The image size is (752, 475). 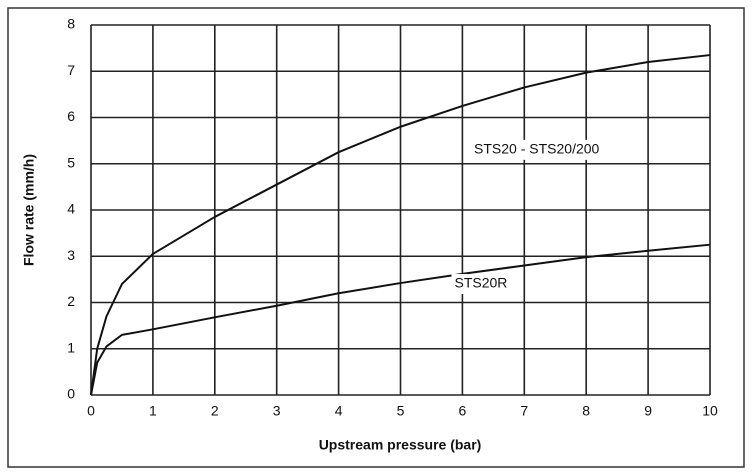 What do you see at coordinates (524, 411) in the screenshot?
I see `x-tick-label: 7` at bounding box center [524, 411].